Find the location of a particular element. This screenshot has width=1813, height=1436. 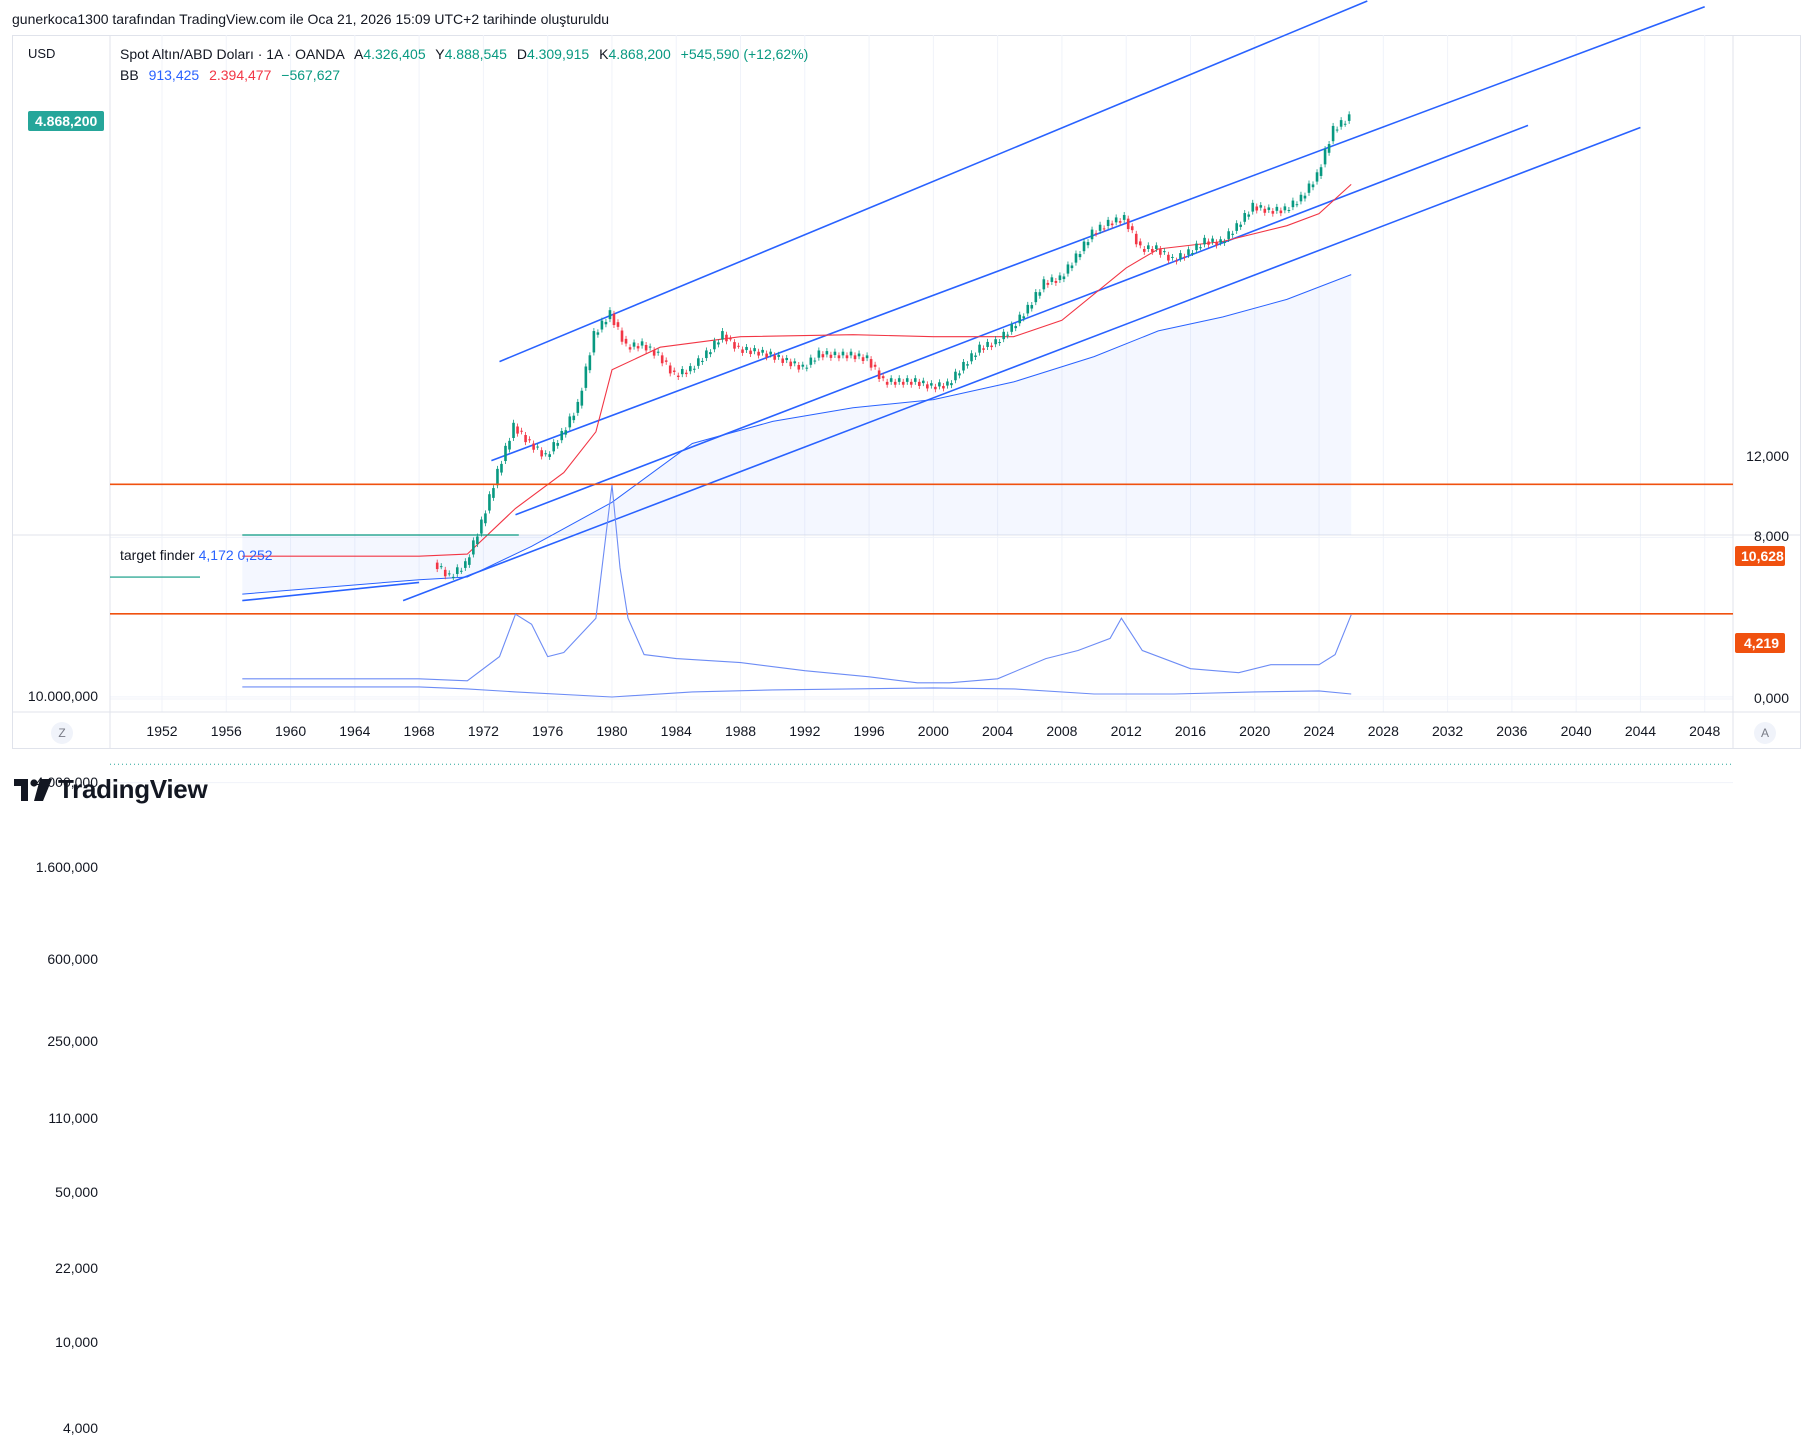

low-value: 4.309,915 is located at coordinates (558, 54).